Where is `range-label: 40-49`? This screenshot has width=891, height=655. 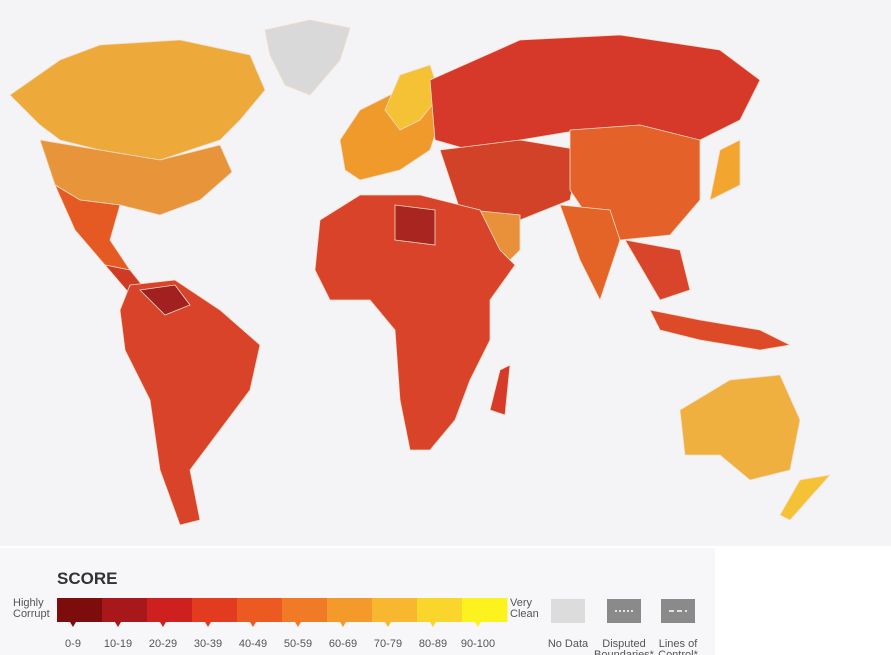 range-label: 40-49 is located at coordinates (253, 644).